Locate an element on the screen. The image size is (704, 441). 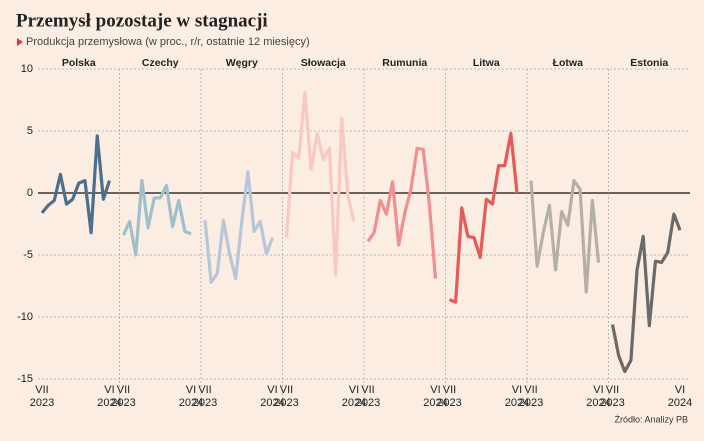
panel-title: Węgry is located at coordinates (242, 63).